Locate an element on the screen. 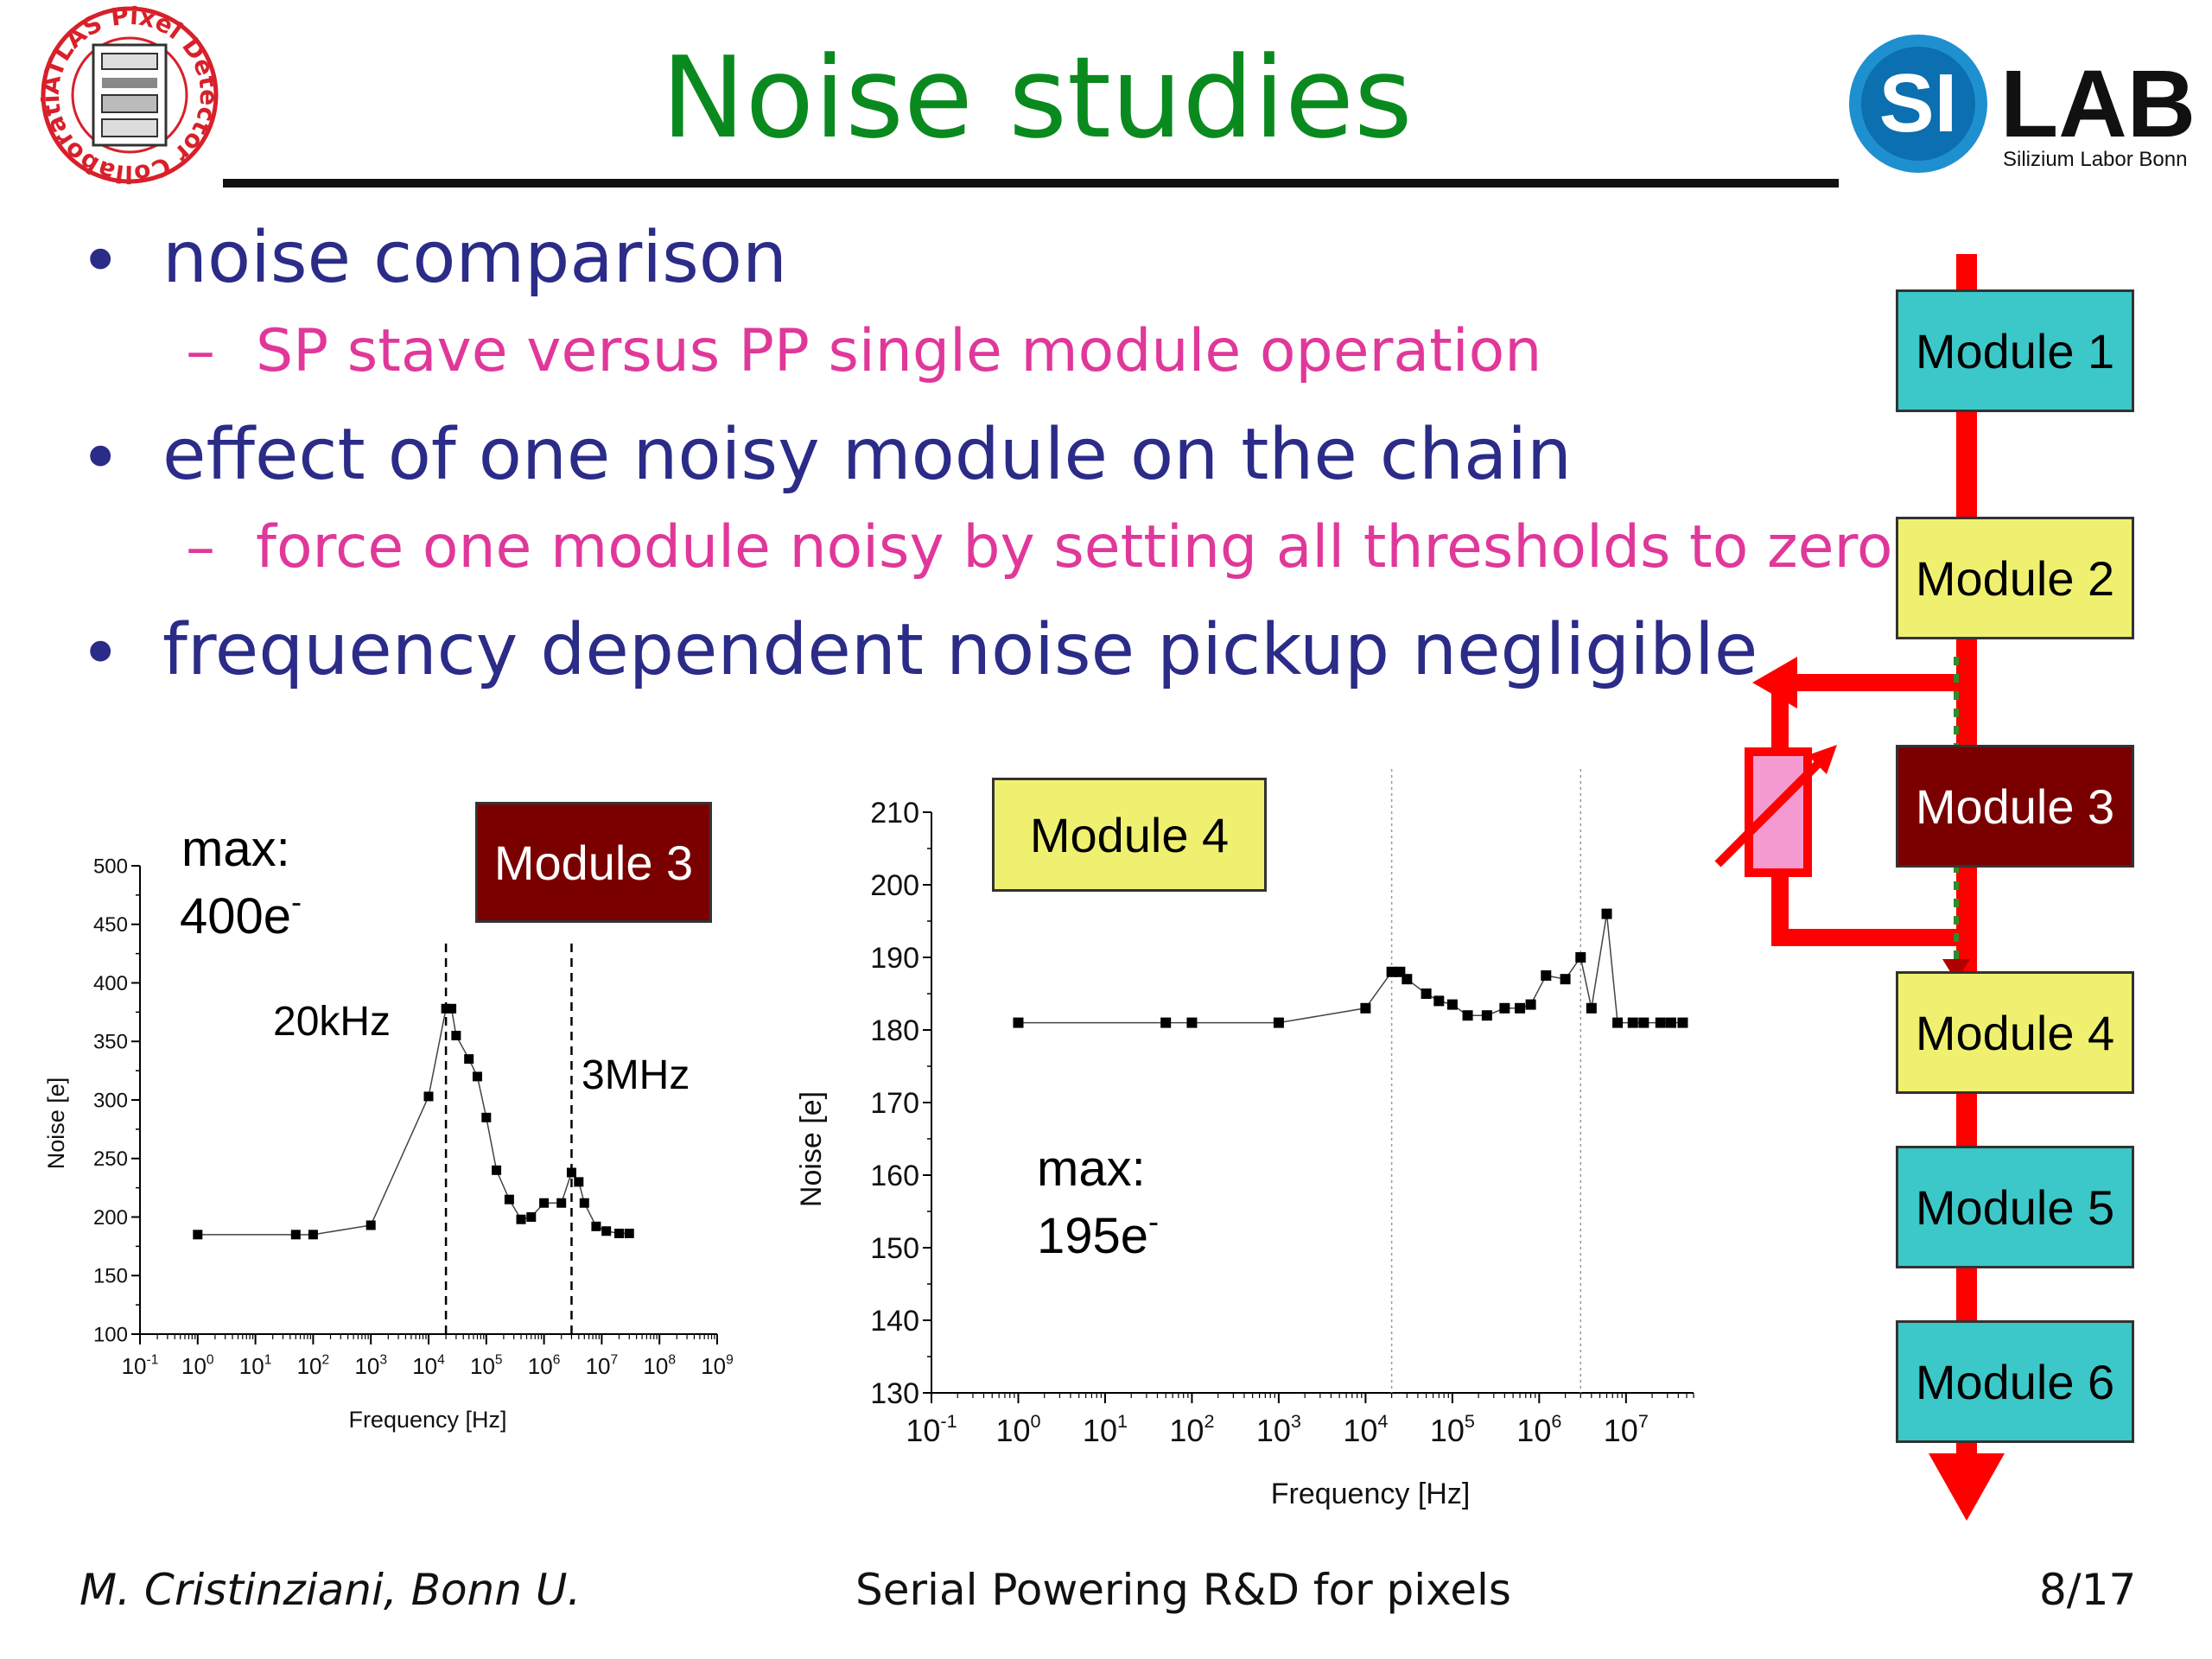 Image resolution: width=2212 pixels, height=1659 pixels. y-tick-label: 250 is located at coordinates (110, 1159).